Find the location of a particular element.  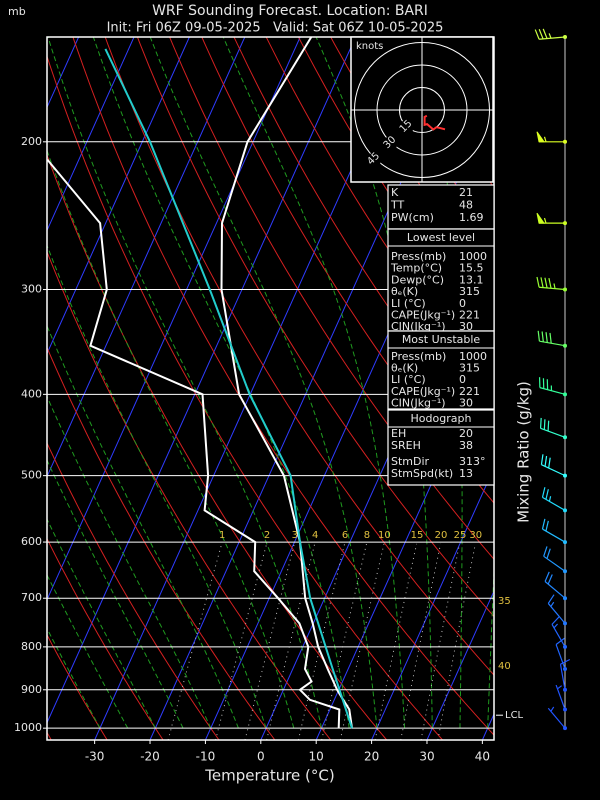

table-label: LI (°C) is located at coordinates (408, 379).